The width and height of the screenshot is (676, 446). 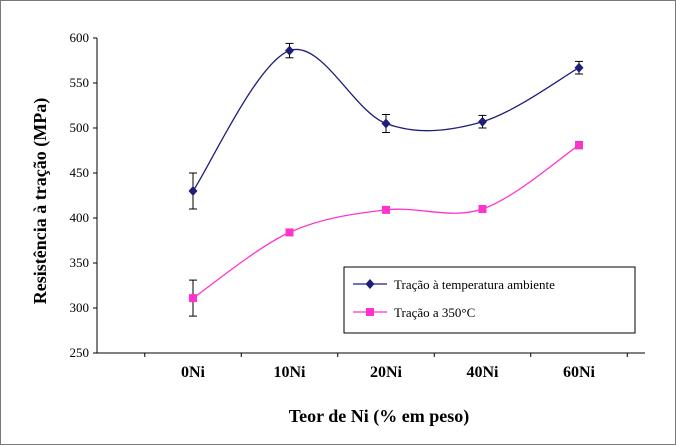 What do you see at coordinates (80, 37) in the screenshot?
I see `y-tick-label: 600` at bounding box center [80, 37].